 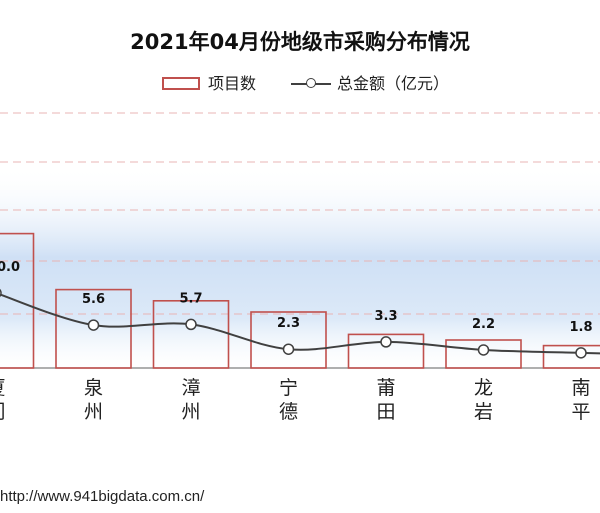 I want to click on x-tick-label-4-1: 田, so click(x=385, y=412).